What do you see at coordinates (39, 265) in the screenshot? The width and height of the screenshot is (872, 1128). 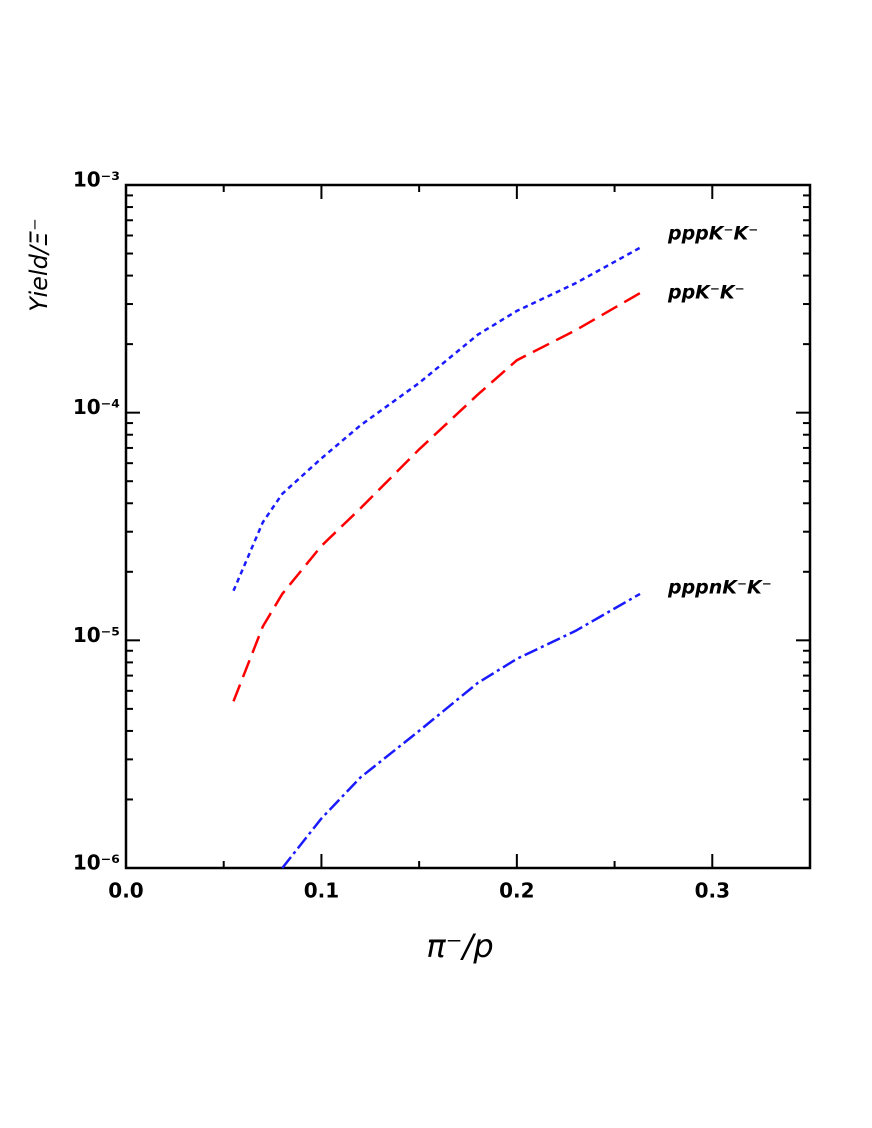 I see `y-axis-label: Yield/Ξ⁻` at bounding box center [39, 265].